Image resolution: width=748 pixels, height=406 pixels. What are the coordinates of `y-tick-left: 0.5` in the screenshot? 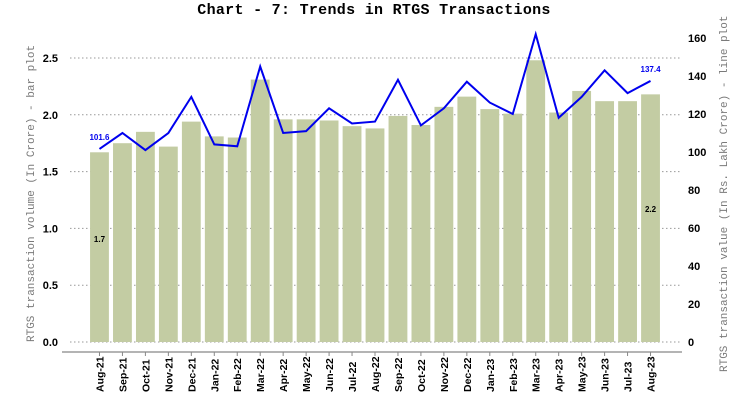 It's located at (50, 286).